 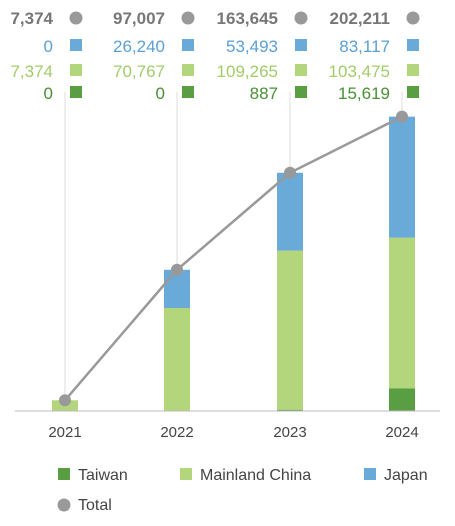 What do you see at coordinates (247, 18) in the screenshot?
I see `value-label-total-2023: 163,645` at bounding box center [247, 18].